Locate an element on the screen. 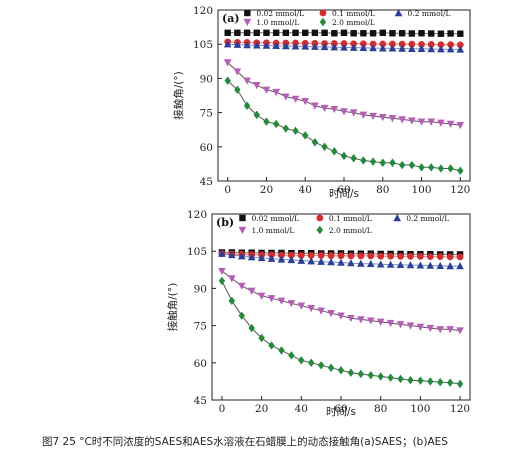 Image resolution: width=523 pixels, height=461 pixels. x-tick-label: 40 is located at coordinates (301, 409).